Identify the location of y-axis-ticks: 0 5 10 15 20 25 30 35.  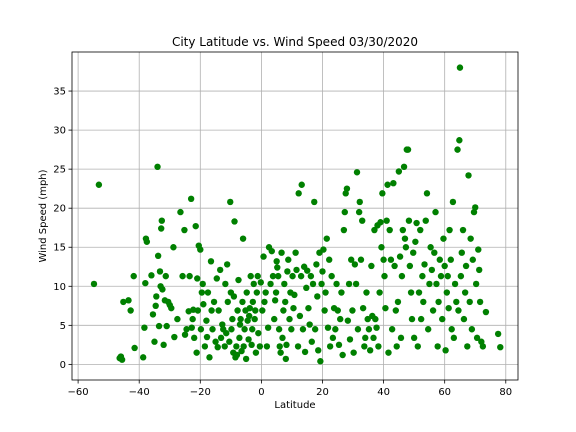
(62, 229).